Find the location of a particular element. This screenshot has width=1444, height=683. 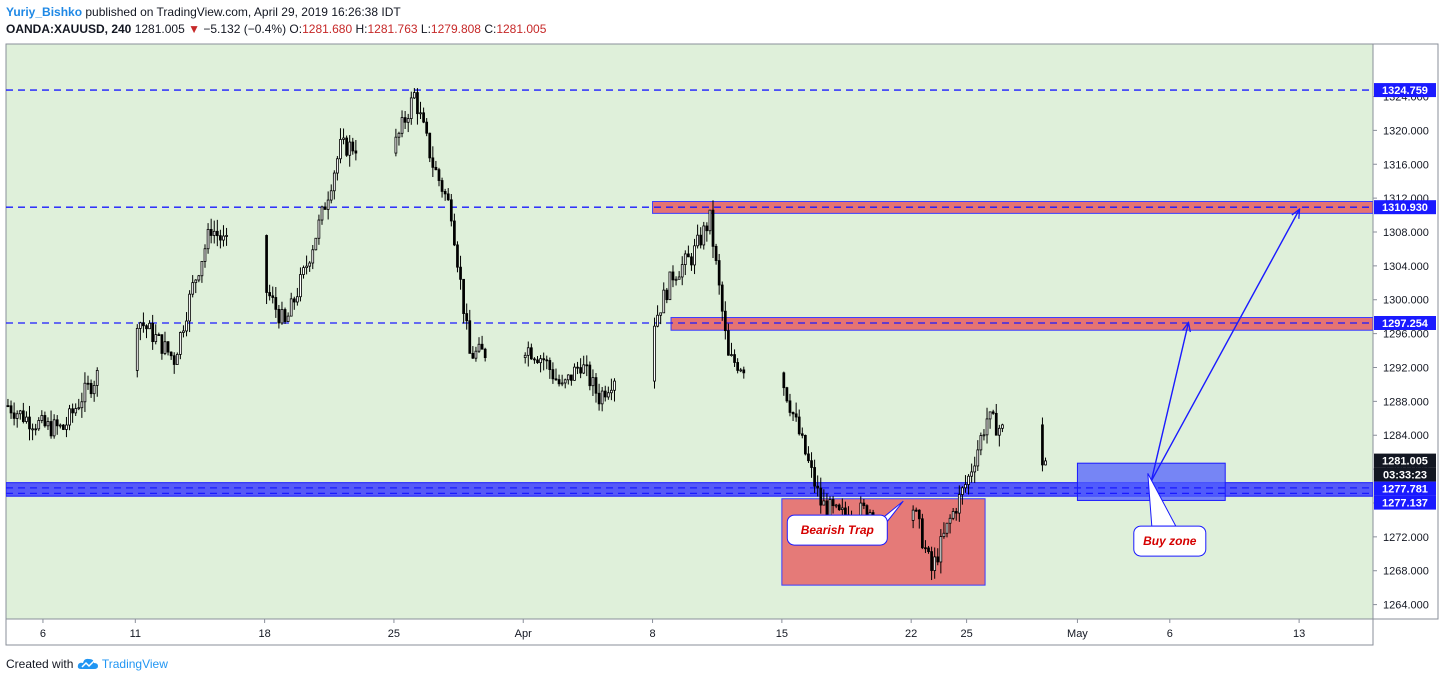

open-label: O: is located at coordinates (296, 29).